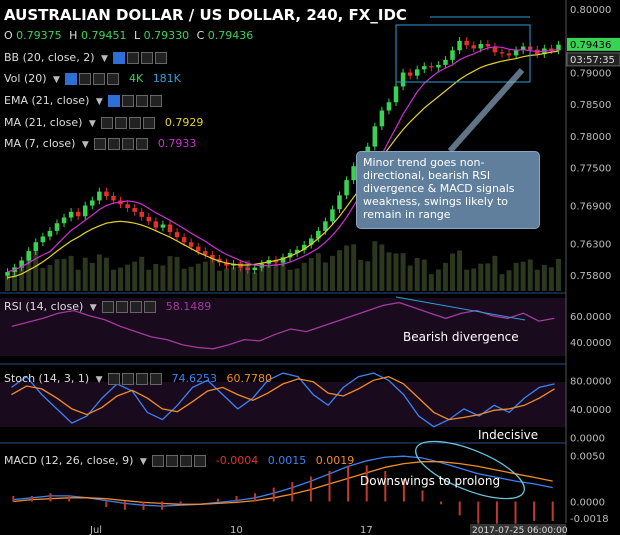 Image resolution: width=620 pixels, height=535 pixels. I want to click on indicator-vol: Vol (20) ▼ 4K 181K, so click(92, 78).